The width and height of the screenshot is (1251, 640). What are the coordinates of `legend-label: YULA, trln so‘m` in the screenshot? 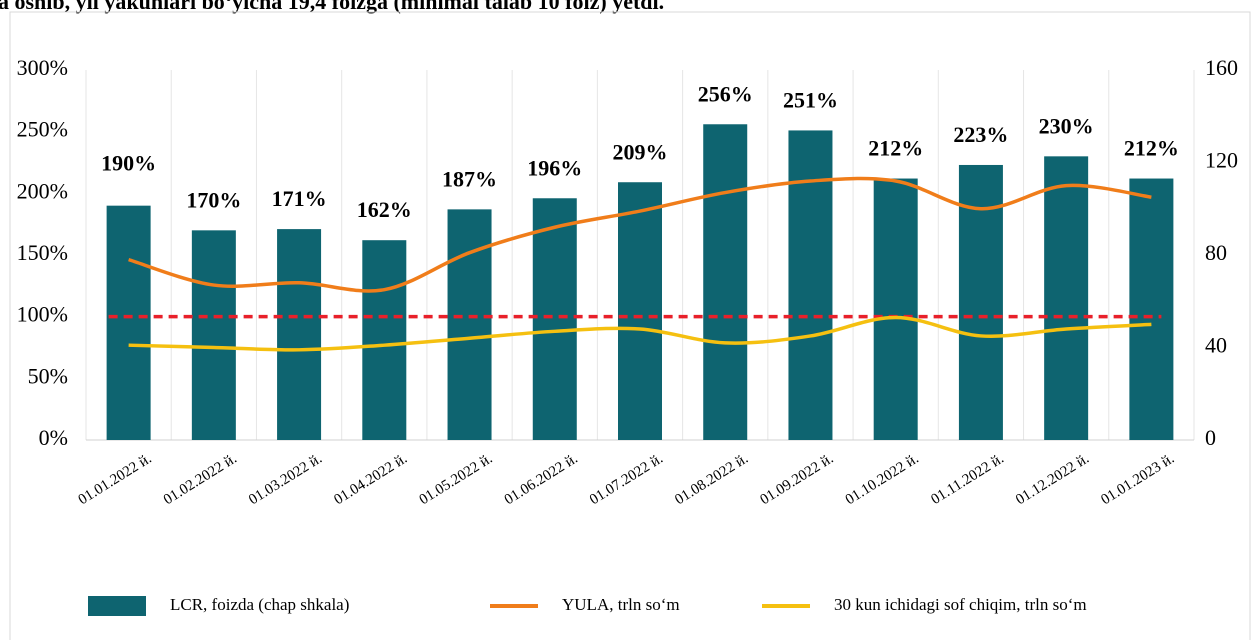 It's located at (621, 604).